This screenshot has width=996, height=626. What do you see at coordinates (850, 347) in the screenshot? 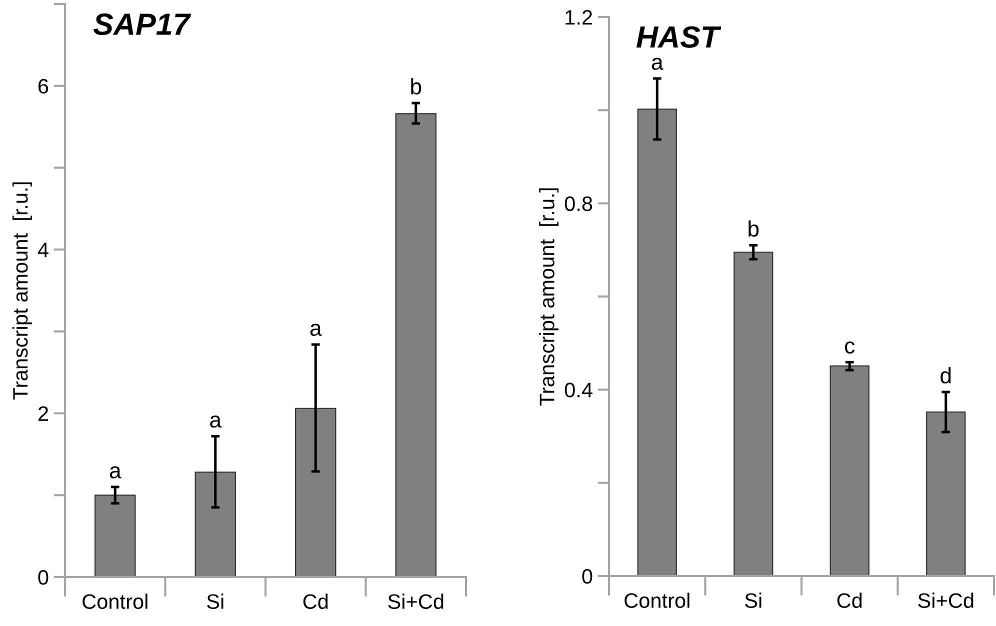
I see `annotation: c` at bounding box center [850, 347].